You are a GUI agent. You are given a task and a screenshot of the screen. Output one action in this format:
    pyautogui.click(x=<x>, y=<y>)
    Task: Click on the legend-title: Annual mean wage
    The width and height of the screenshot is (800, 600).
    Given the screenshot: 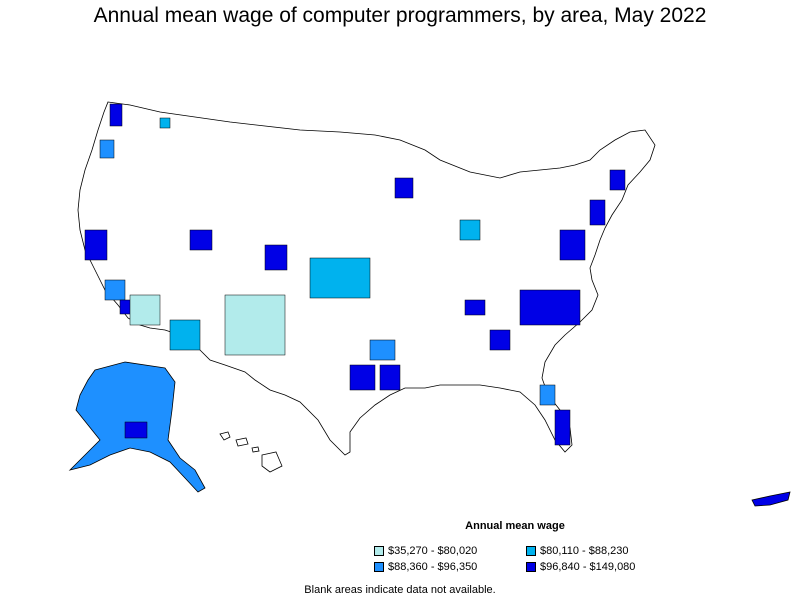 What is the action you would take?
    pyautogui.click(x=515, y=526)
    